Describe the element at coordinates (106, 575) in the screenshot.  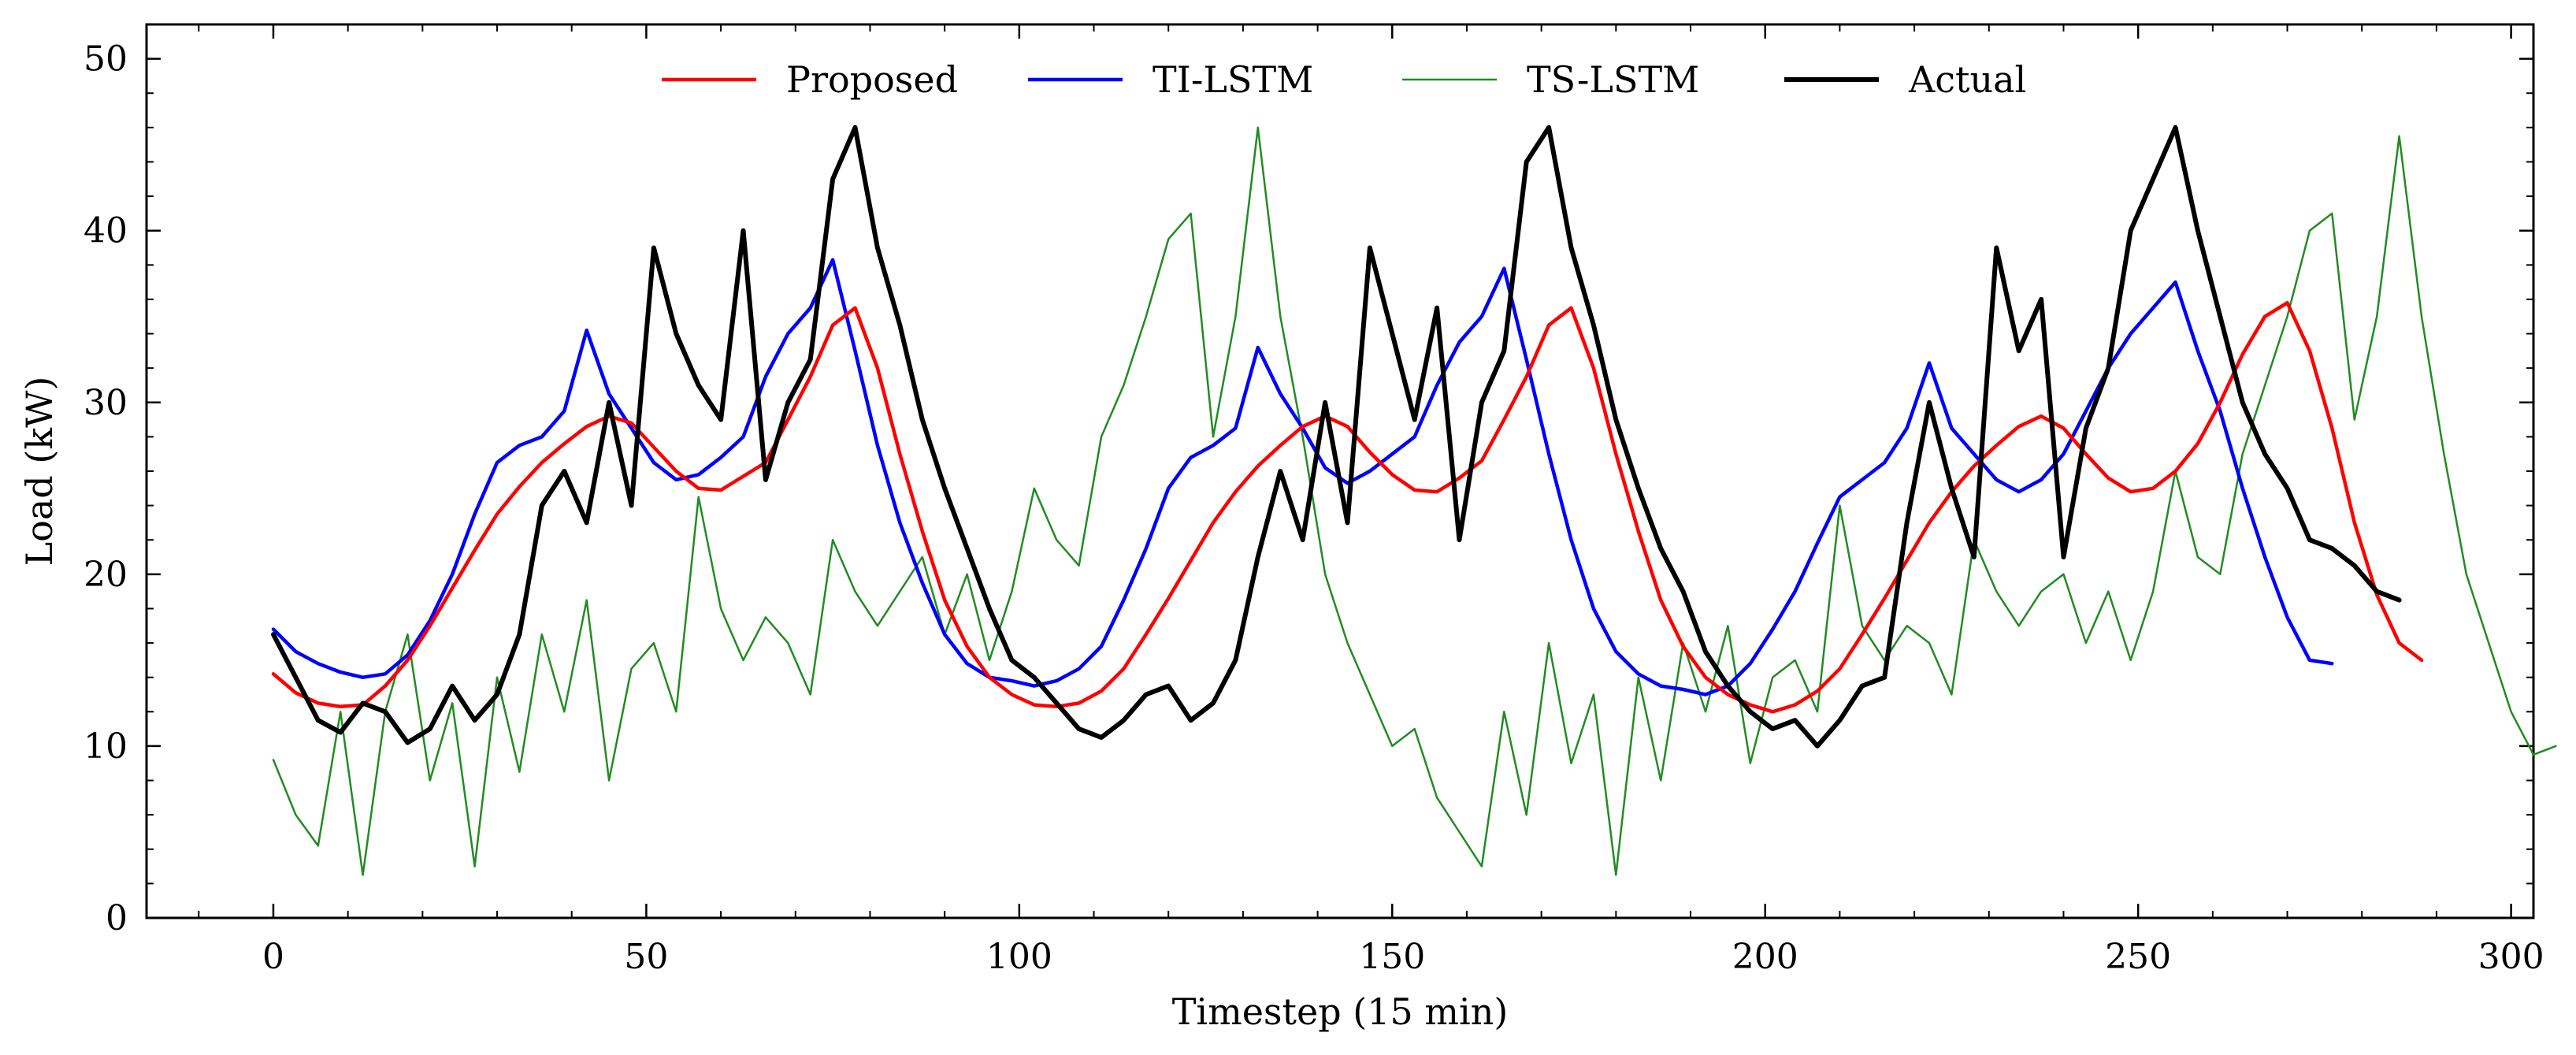
I see `y-tick-label: 20` at that location.